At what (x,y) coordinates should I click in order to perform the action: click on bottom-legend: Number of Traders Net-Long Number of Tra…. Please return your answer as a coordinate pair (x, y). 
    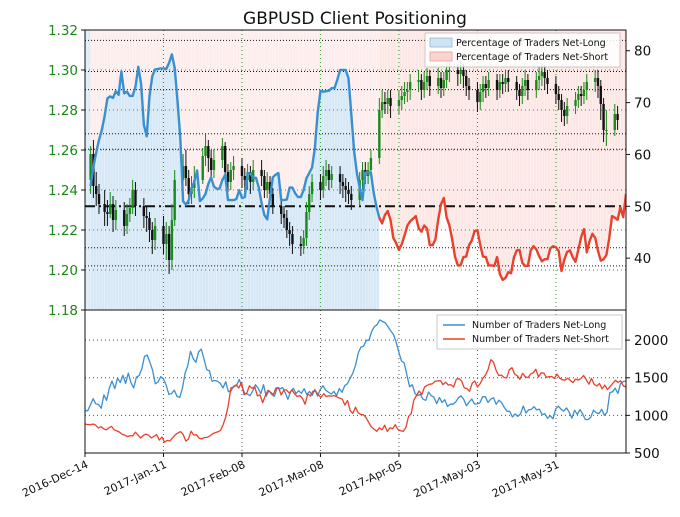
    Looking at the image, I should click on (529, 332).